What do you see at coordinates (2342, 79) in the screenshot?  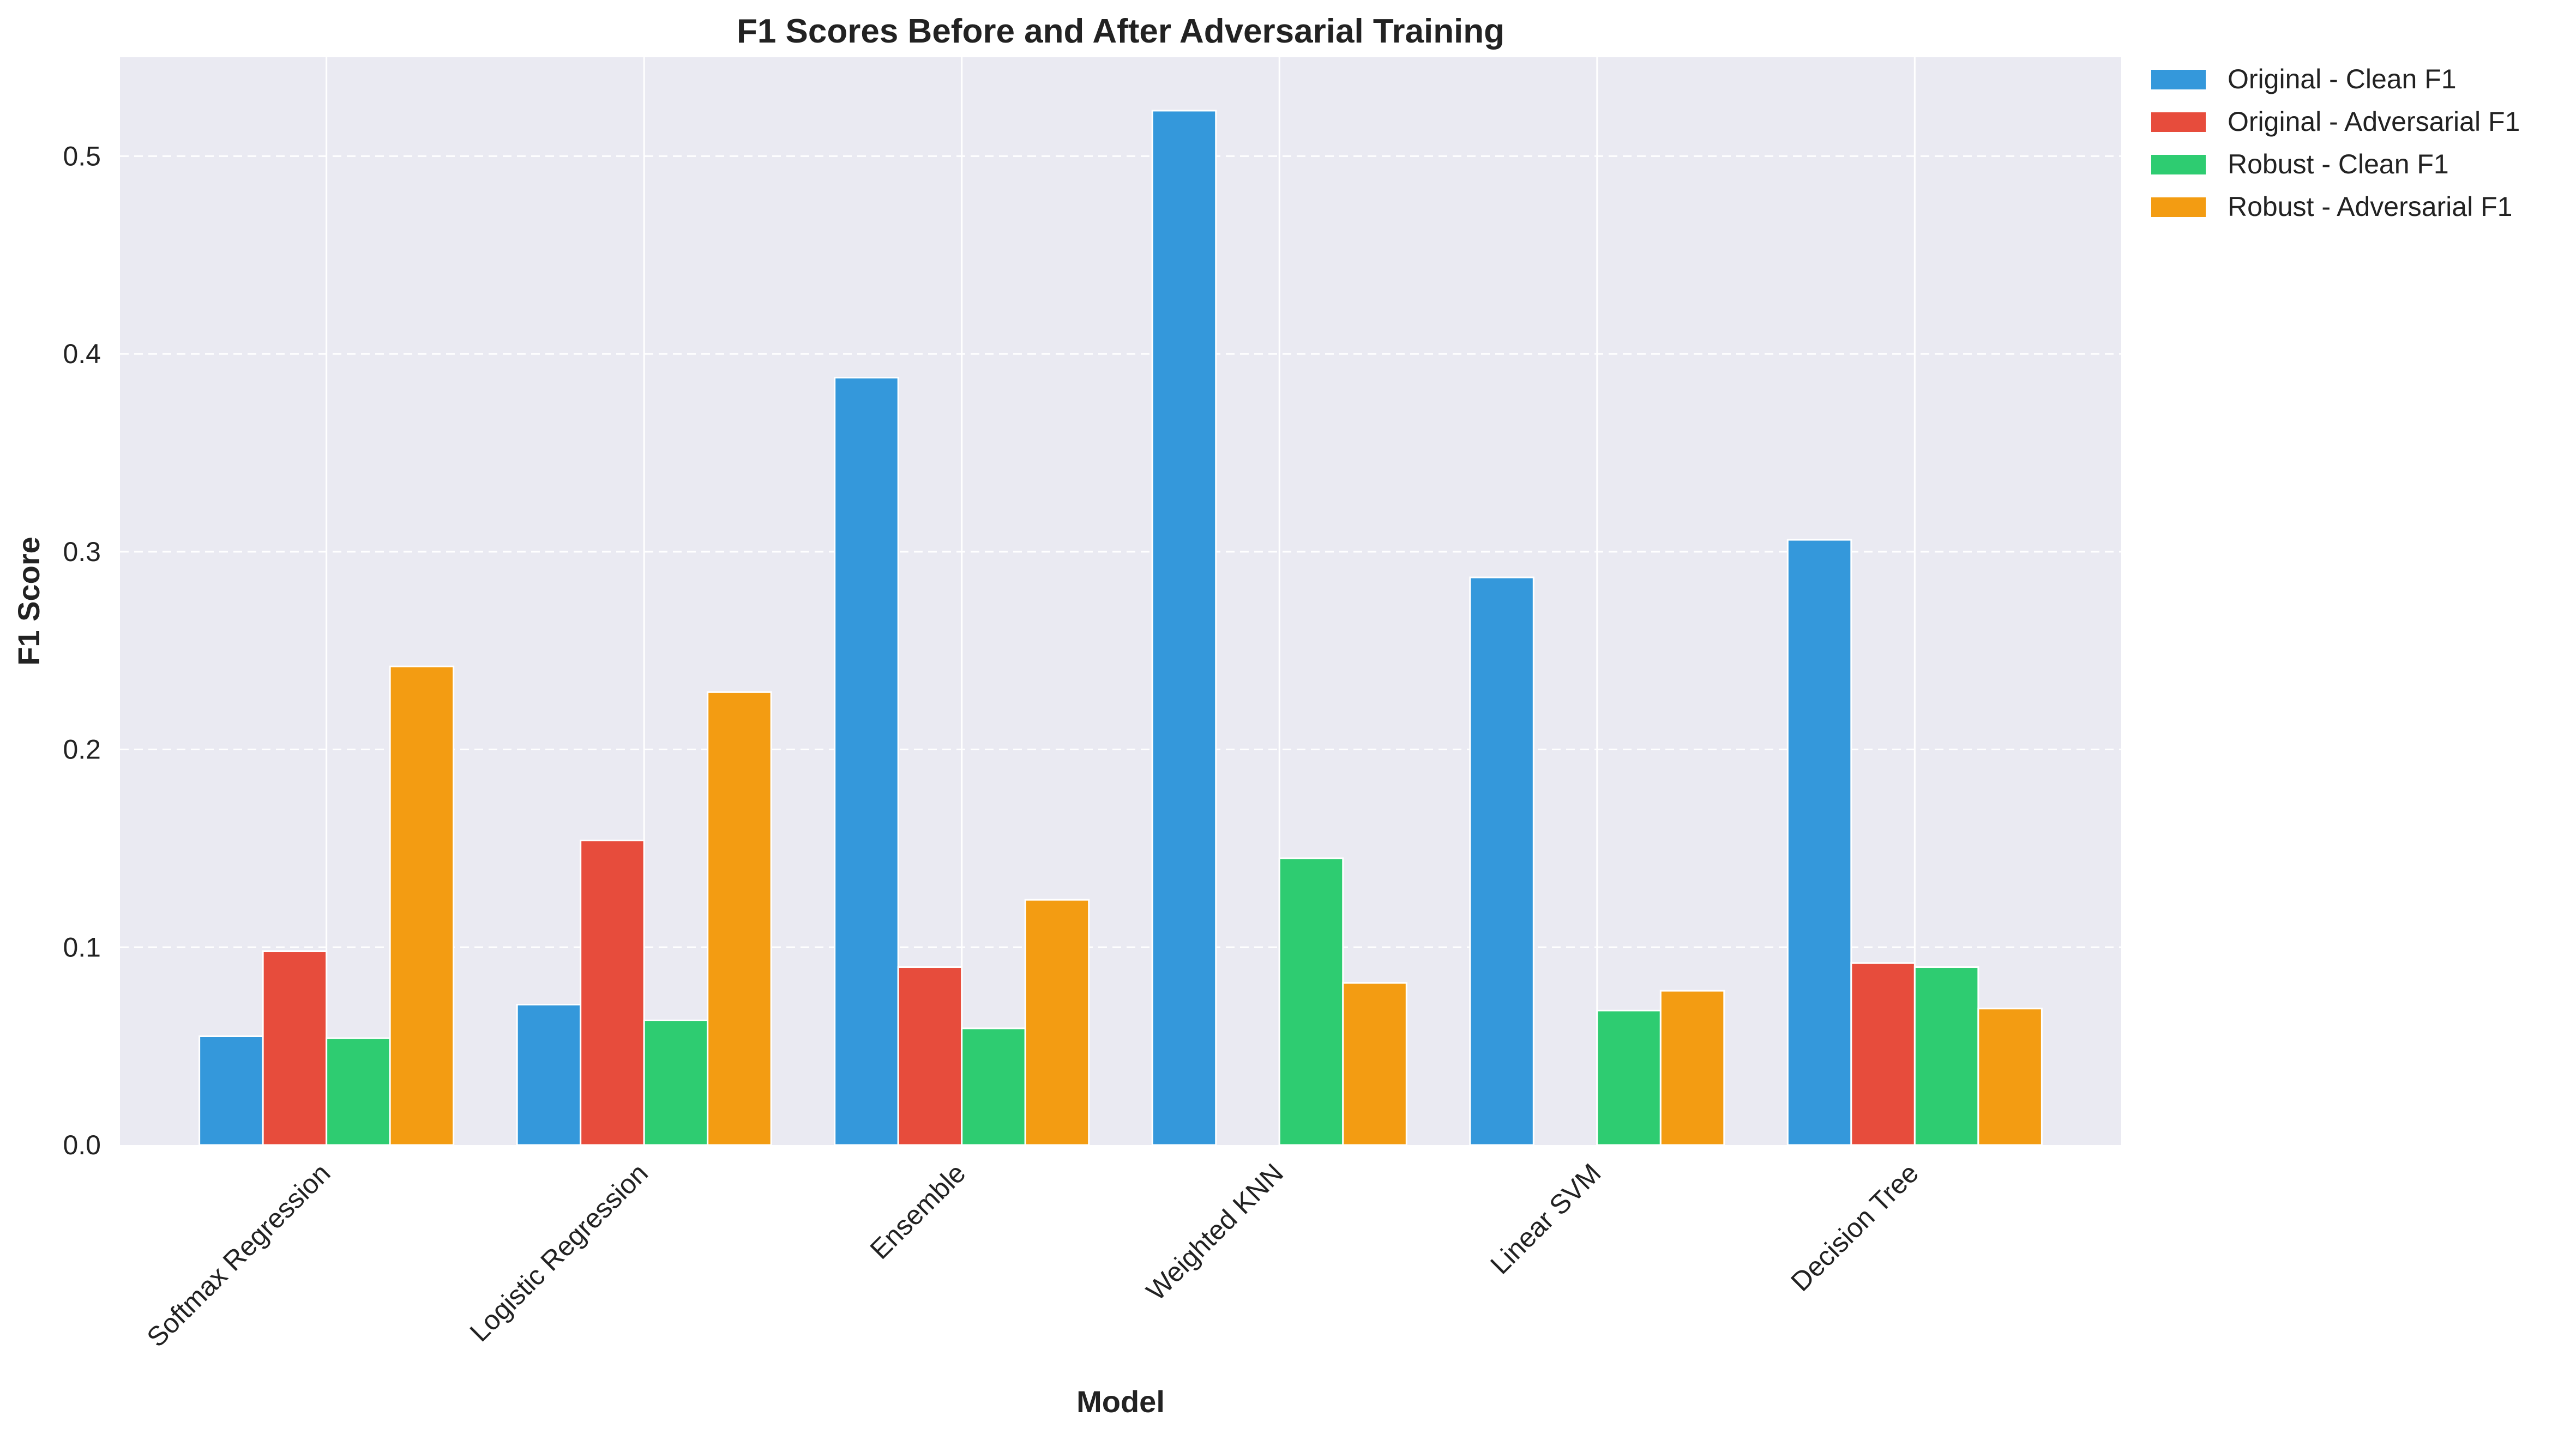 I see `legend-label: Original - Clean F1` at bounding box center [2342, 79].